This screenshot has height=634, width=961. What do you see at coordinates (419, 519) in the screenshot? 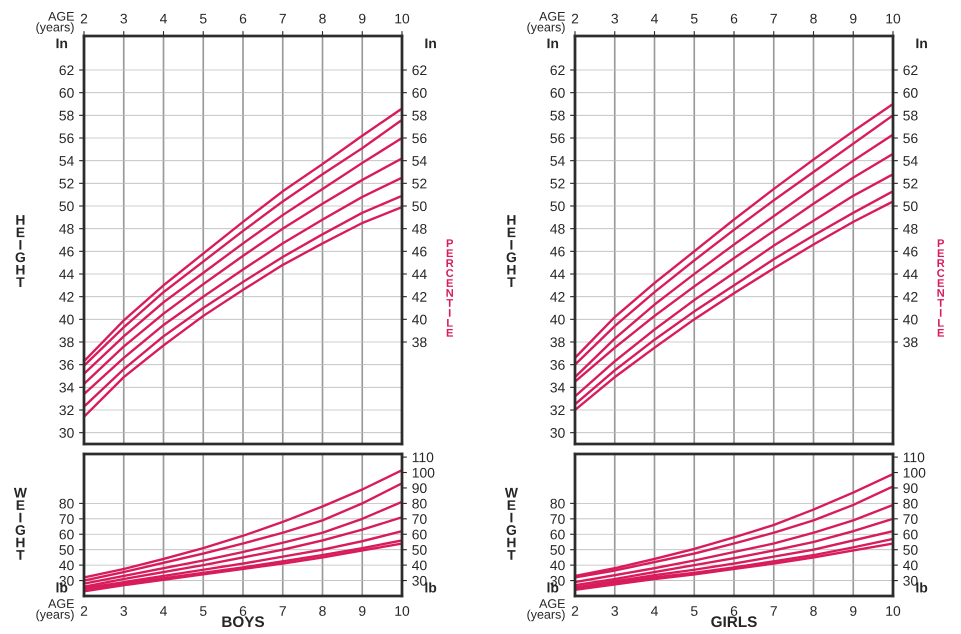
I see `y2-tick-label: 70` at bounding box center [419, 519].